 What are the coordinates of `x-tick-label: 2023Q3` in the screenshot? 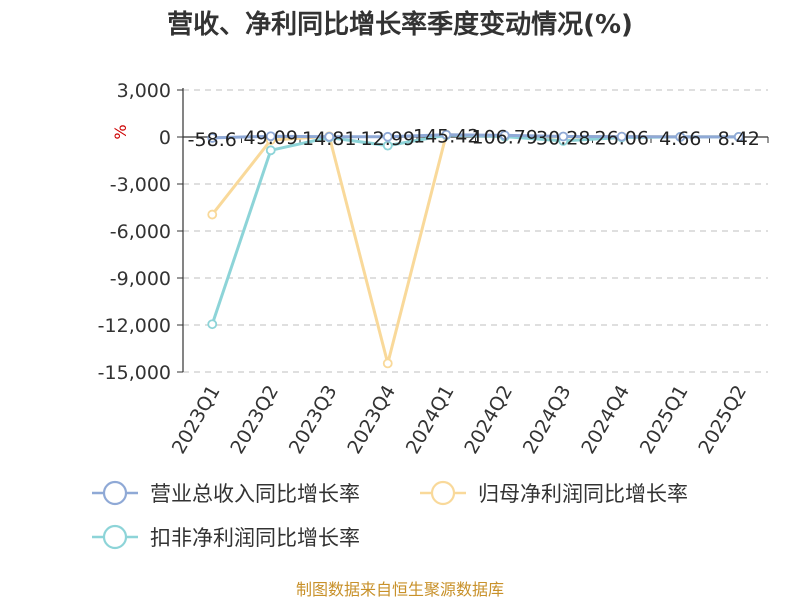 It's located at (313, 420).